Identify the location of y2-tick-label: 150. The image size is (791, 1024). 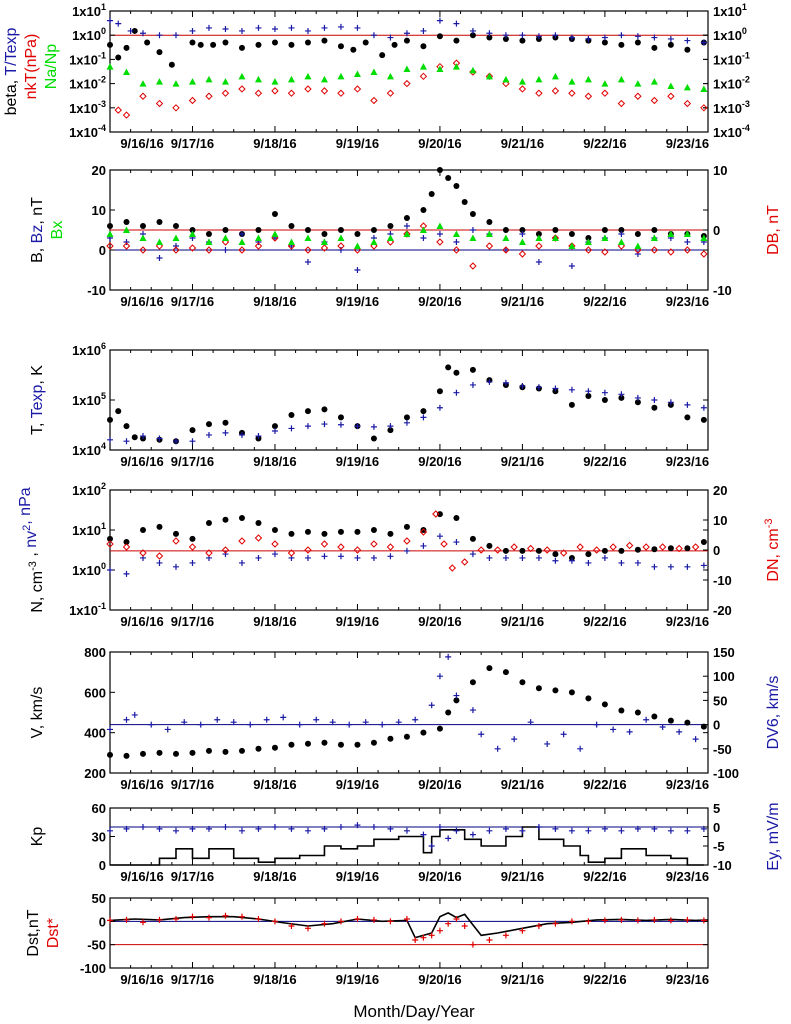
(724, 652).